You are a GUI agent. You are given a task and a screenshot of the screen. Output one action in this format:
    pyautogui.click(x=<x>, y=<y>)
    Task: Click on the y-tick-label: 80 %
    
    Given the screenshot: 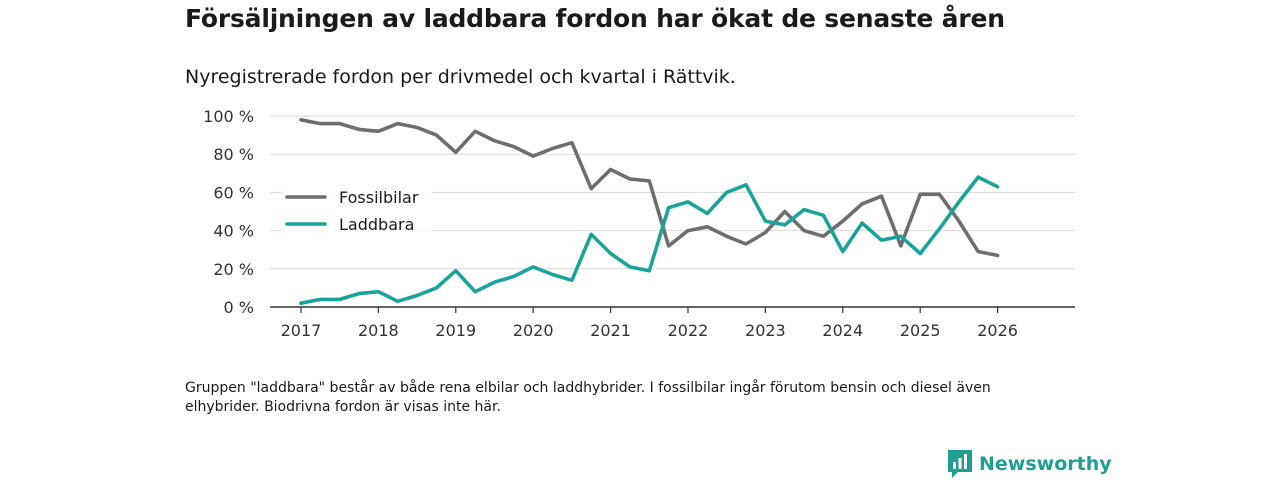 What is the action you would take?
    pyautogui.click(x=233, y=154)
    